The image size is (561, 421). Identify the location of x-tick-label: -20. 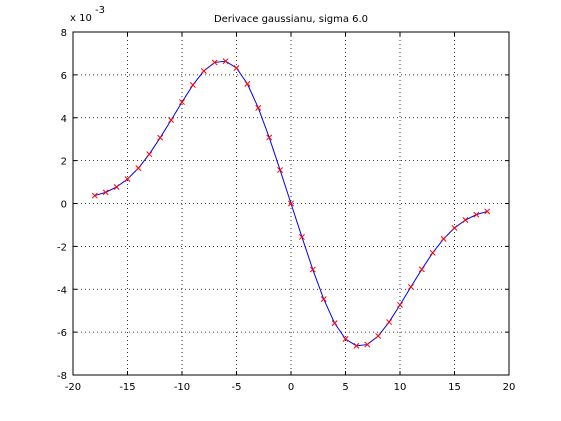
(73, 387).